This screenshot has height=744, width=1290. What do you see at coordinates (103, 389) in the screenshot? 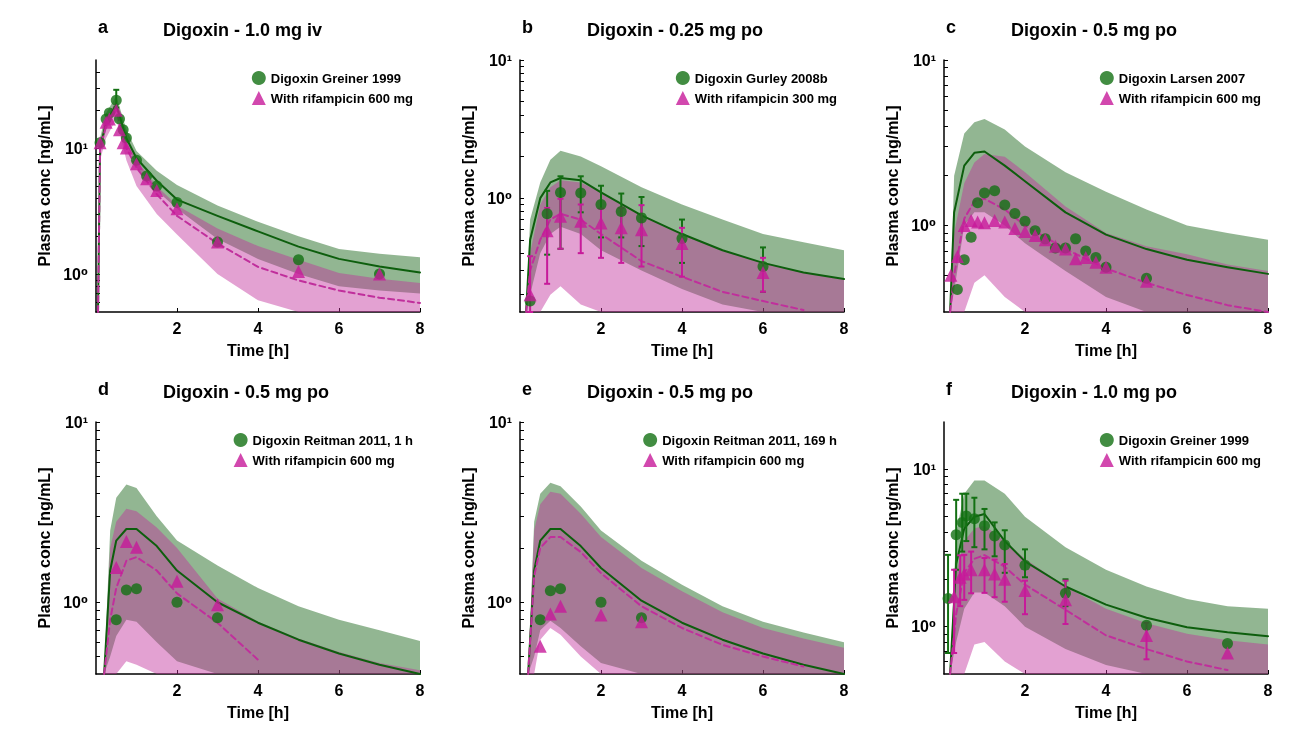
I see `text: d` at bounding box center [103, 389].